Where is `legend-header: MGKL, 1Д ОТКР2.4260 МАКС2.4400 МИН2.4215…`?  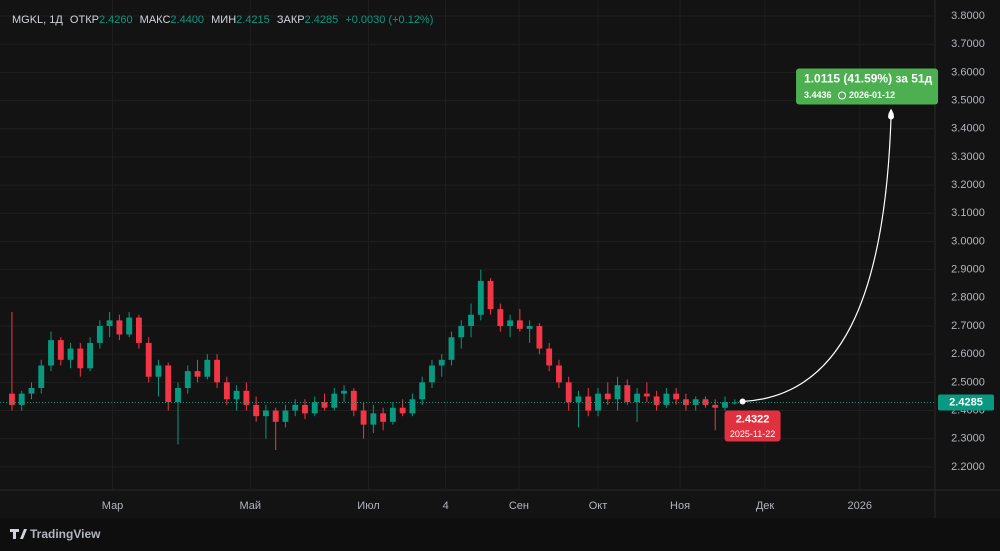 legend-header: MGKL, 1Д ОТКР2.4260 МАКС2.4400 МИН2.4215… is located at coordinates (222, 20).